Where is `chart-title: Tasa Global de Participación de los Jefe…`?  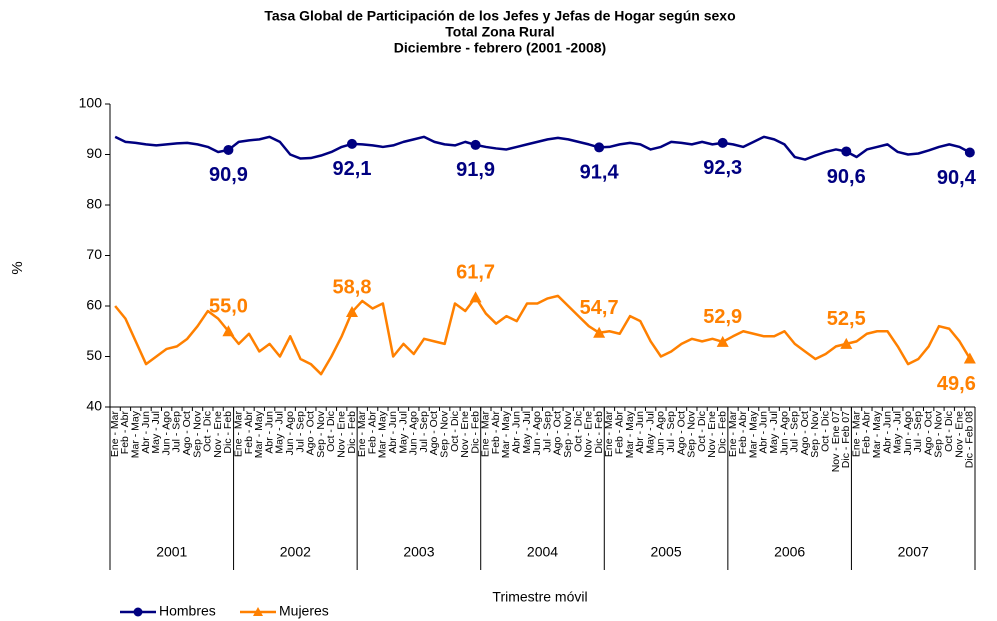
chart-title: Tasa Global de Participación de los Jefe… is located at coordinates (499, 16).